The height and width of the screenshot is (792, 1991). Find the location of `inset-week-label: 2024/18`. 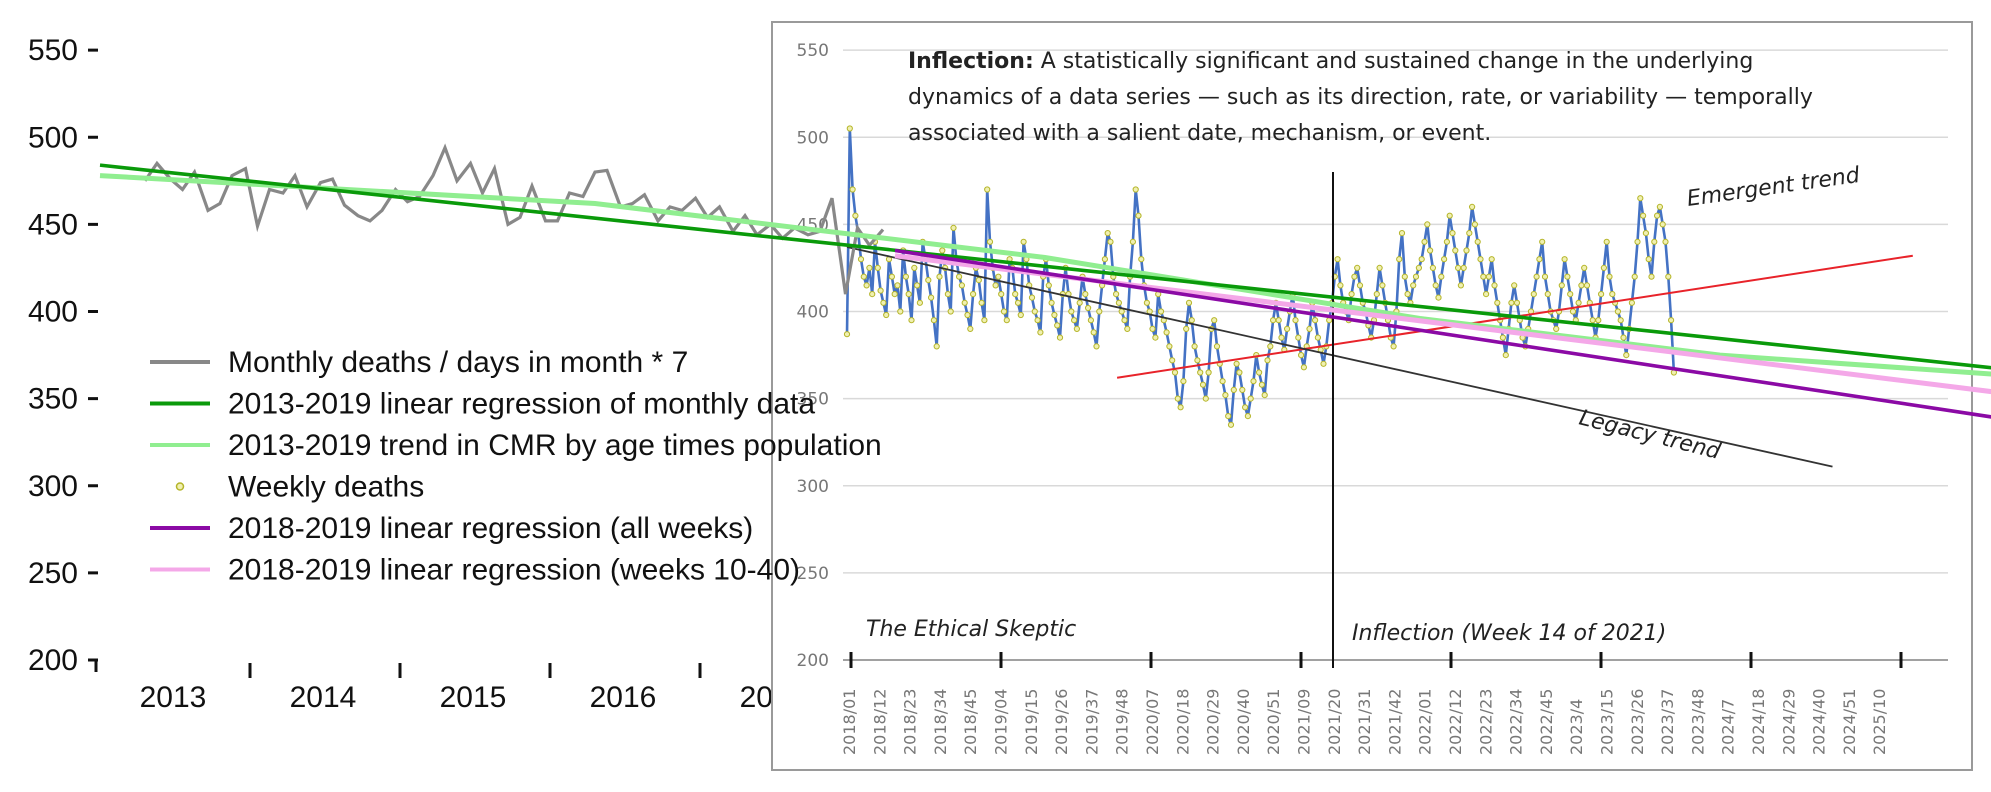

inset-week-label: 2024/18 is located at coordinates (1758, 722).